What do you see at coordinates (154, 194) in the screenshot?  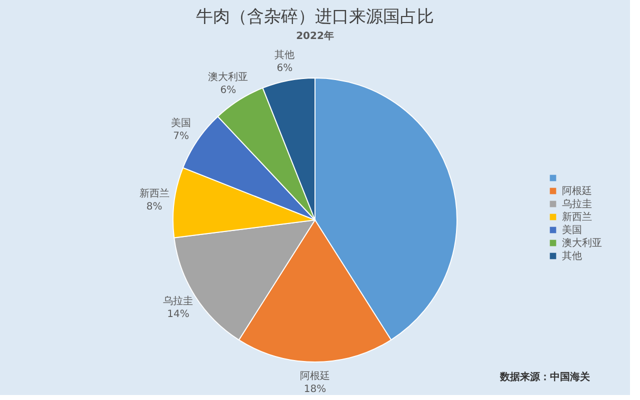 I see `slice-label: 新西兰` at bounding box center [154, 194].